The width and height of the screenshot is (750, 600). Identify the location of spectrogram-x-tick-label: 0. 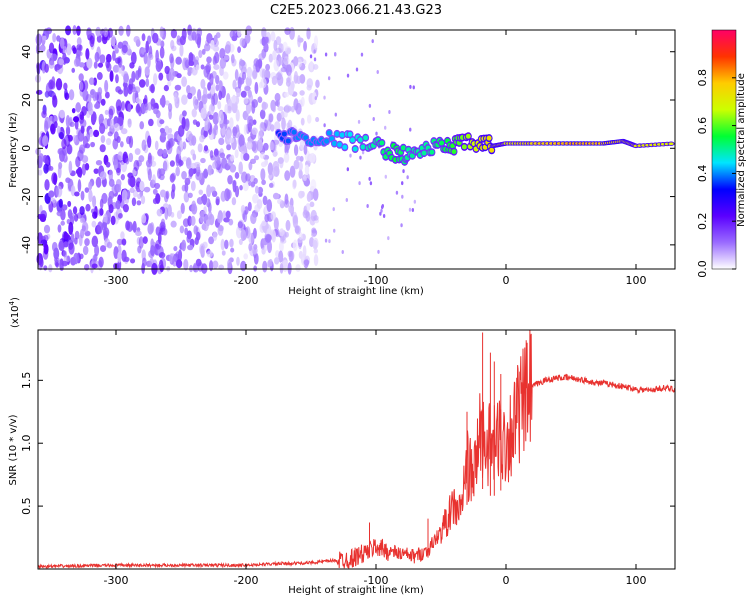
(506, 280).